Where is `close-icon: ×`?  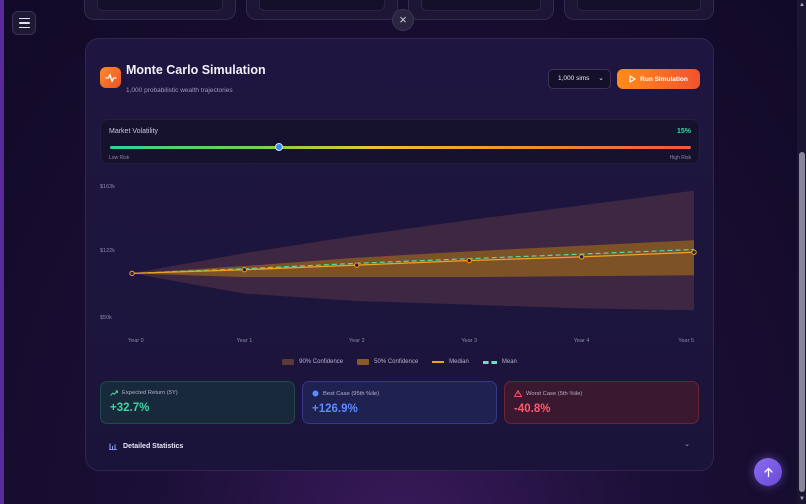
close-icon: × is located at coordinates (403, 19).